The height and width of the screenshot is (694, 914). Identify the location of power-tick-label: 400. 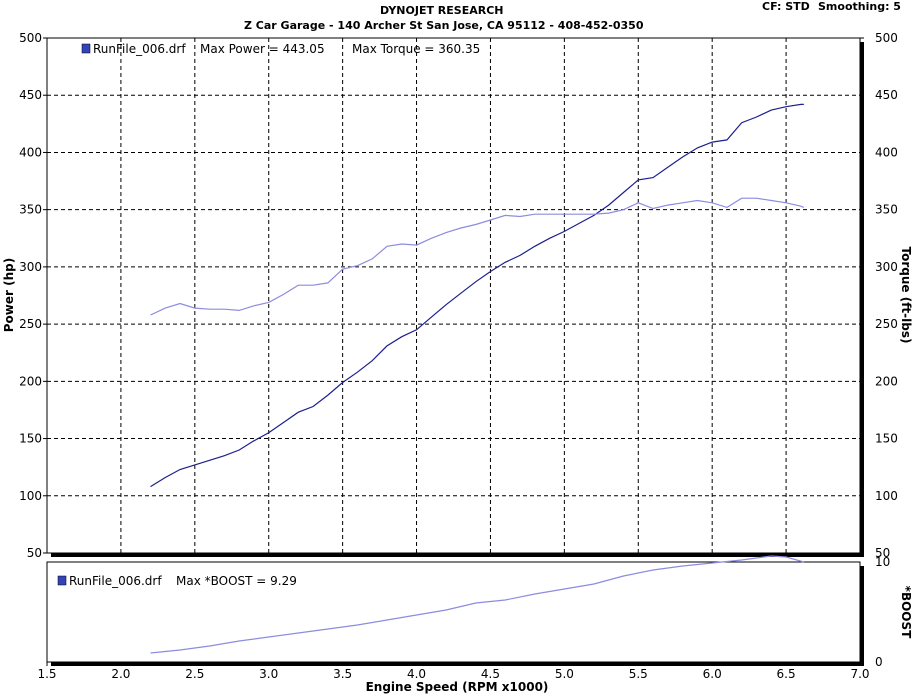
(30, 152).